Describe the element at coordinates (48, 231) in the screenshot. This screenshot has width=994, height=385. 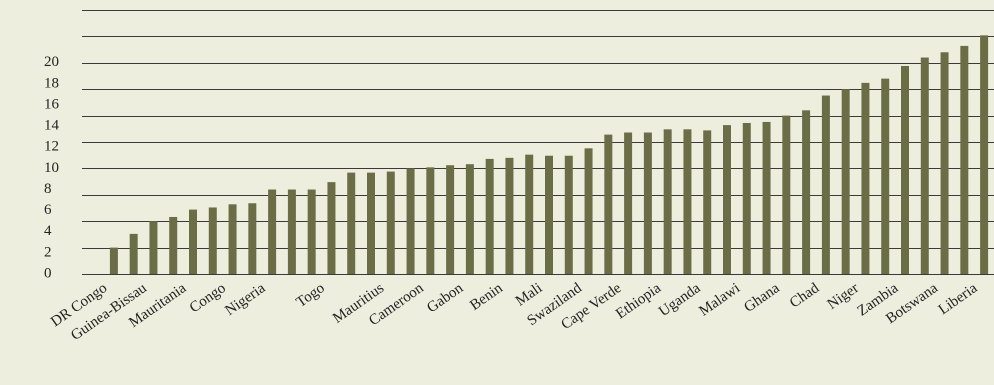
I see `y-tick-label: 4` at that location.